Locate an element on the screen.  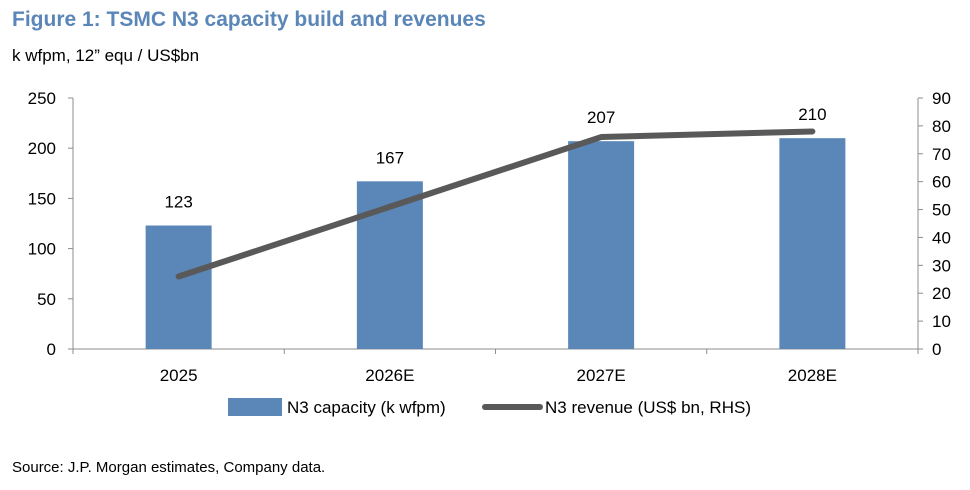
left-tick-label: 200 is located at coordinates (42, 148).